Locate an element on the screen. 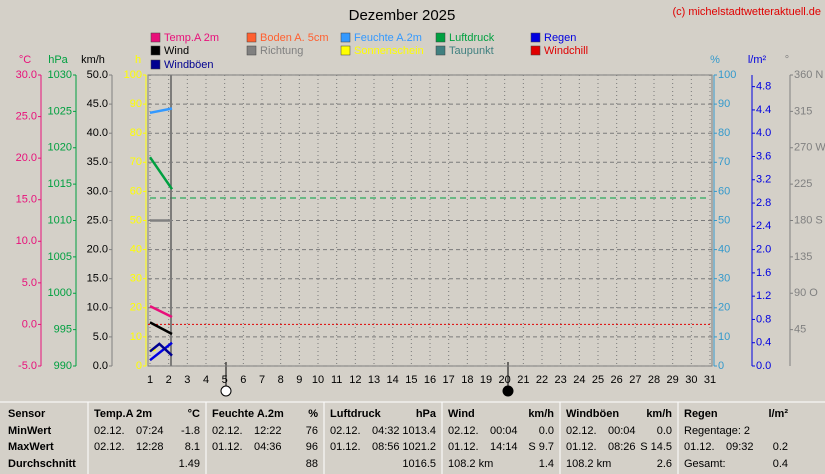 The width and height of the screenshot is (825, 474). x-tick-label: 27 is located at coordinates (635, 380).